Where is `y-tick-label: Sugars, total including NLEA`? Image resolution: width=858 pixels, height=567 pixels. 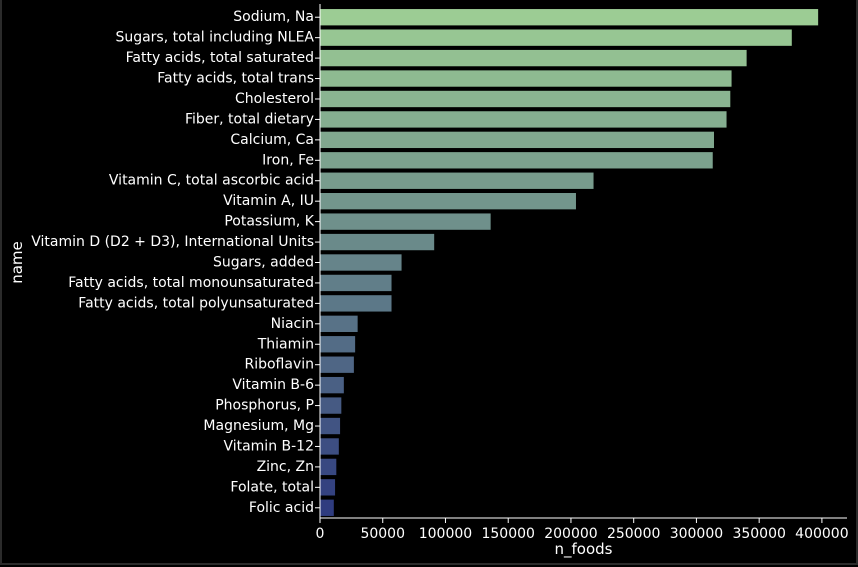 y-tick-label: Sugars, total including NLEA is located at coordinates (214, 38).